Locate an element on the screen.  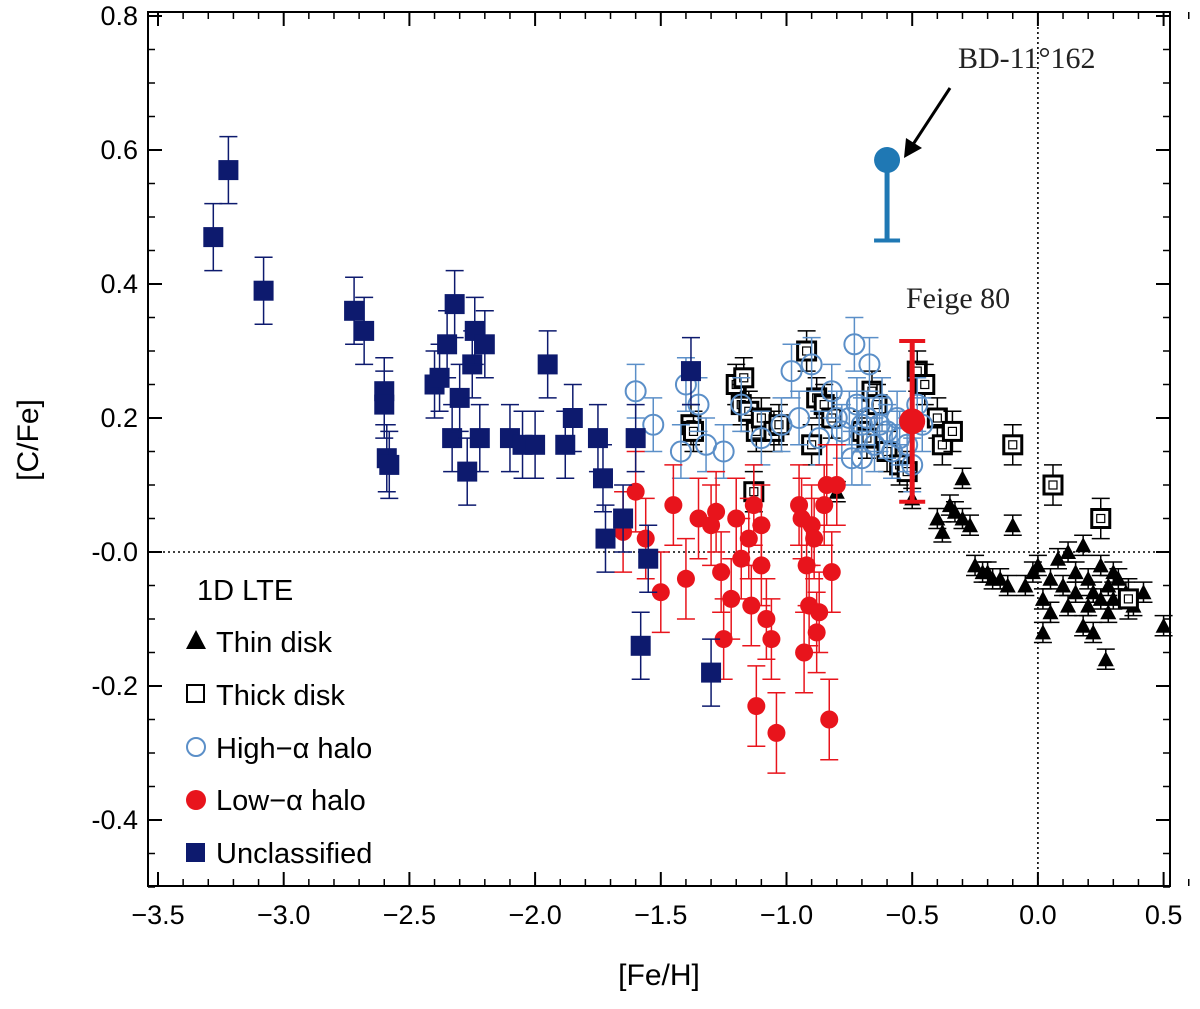
y-tick-label: 0.6 is located at coordinates (119, 150).